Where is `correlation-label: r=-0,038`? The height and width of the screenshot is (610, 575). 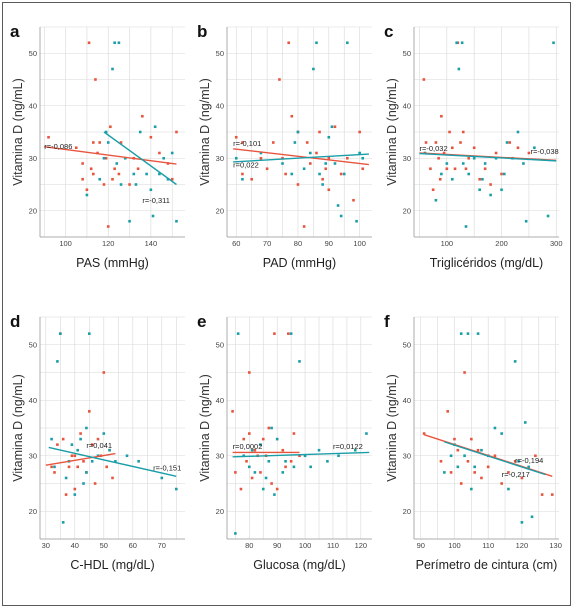
correlation-label: r=-0,038 is located at coordinates (545, 151).